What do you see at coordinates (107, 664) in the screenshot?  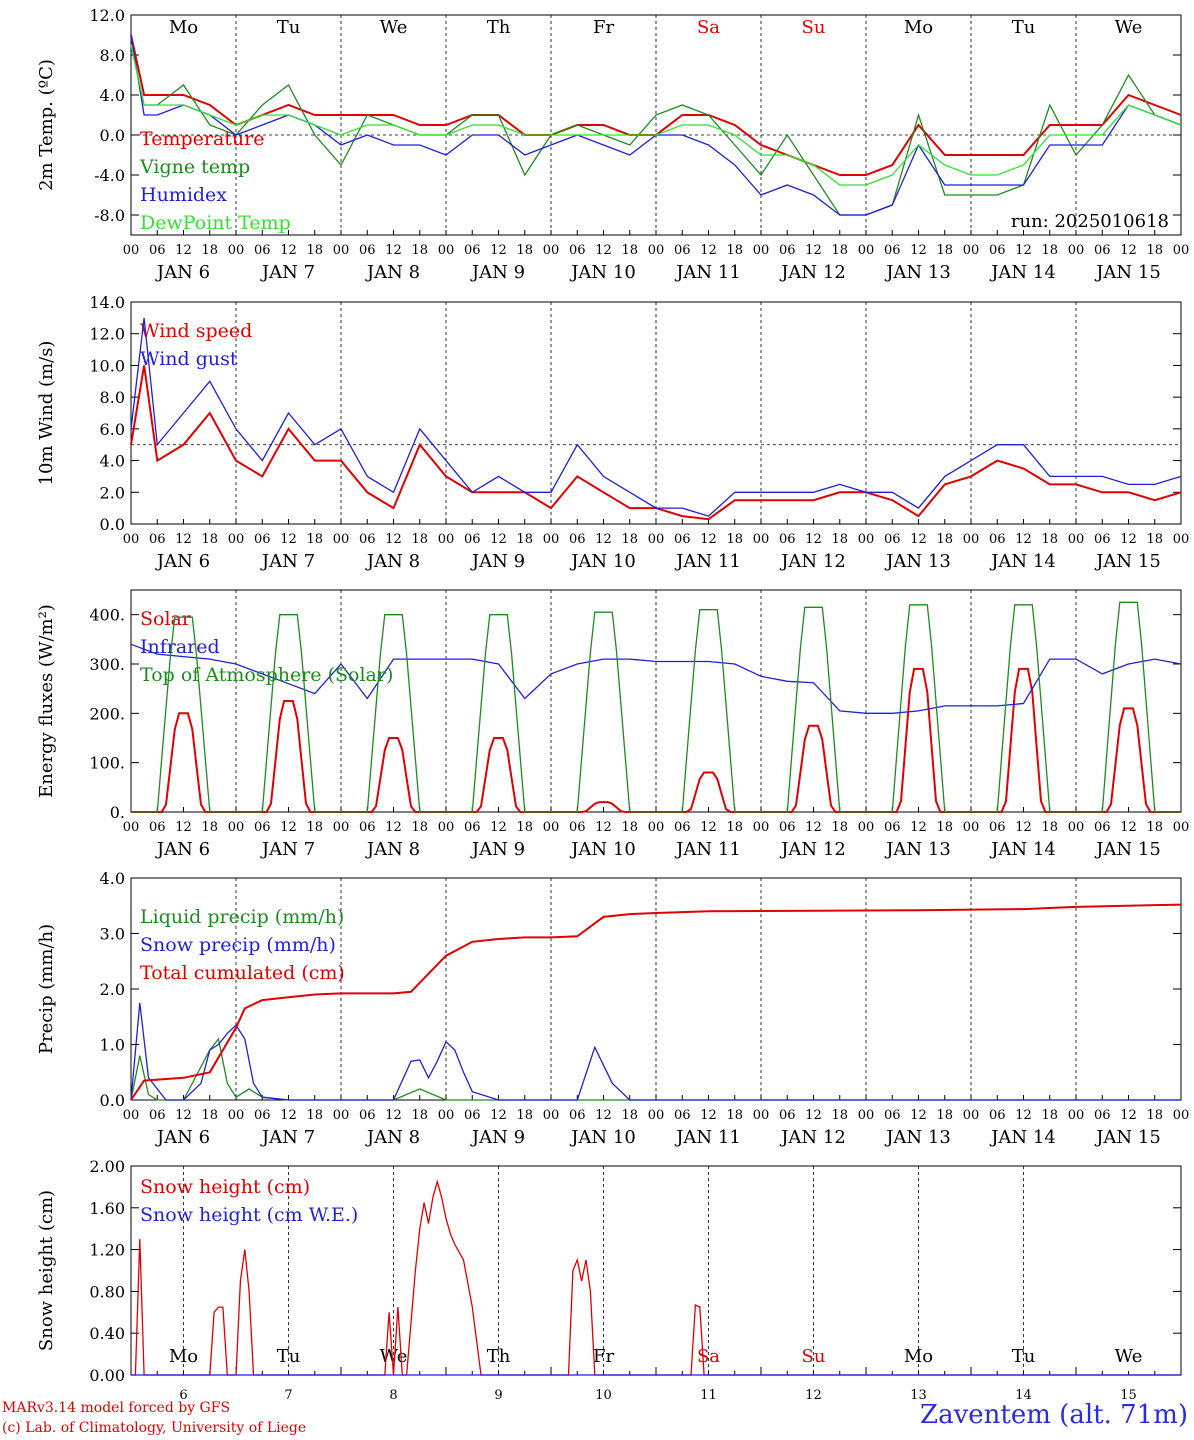 I see `y-tick-label: 300.` at bounding box center [107, 664].